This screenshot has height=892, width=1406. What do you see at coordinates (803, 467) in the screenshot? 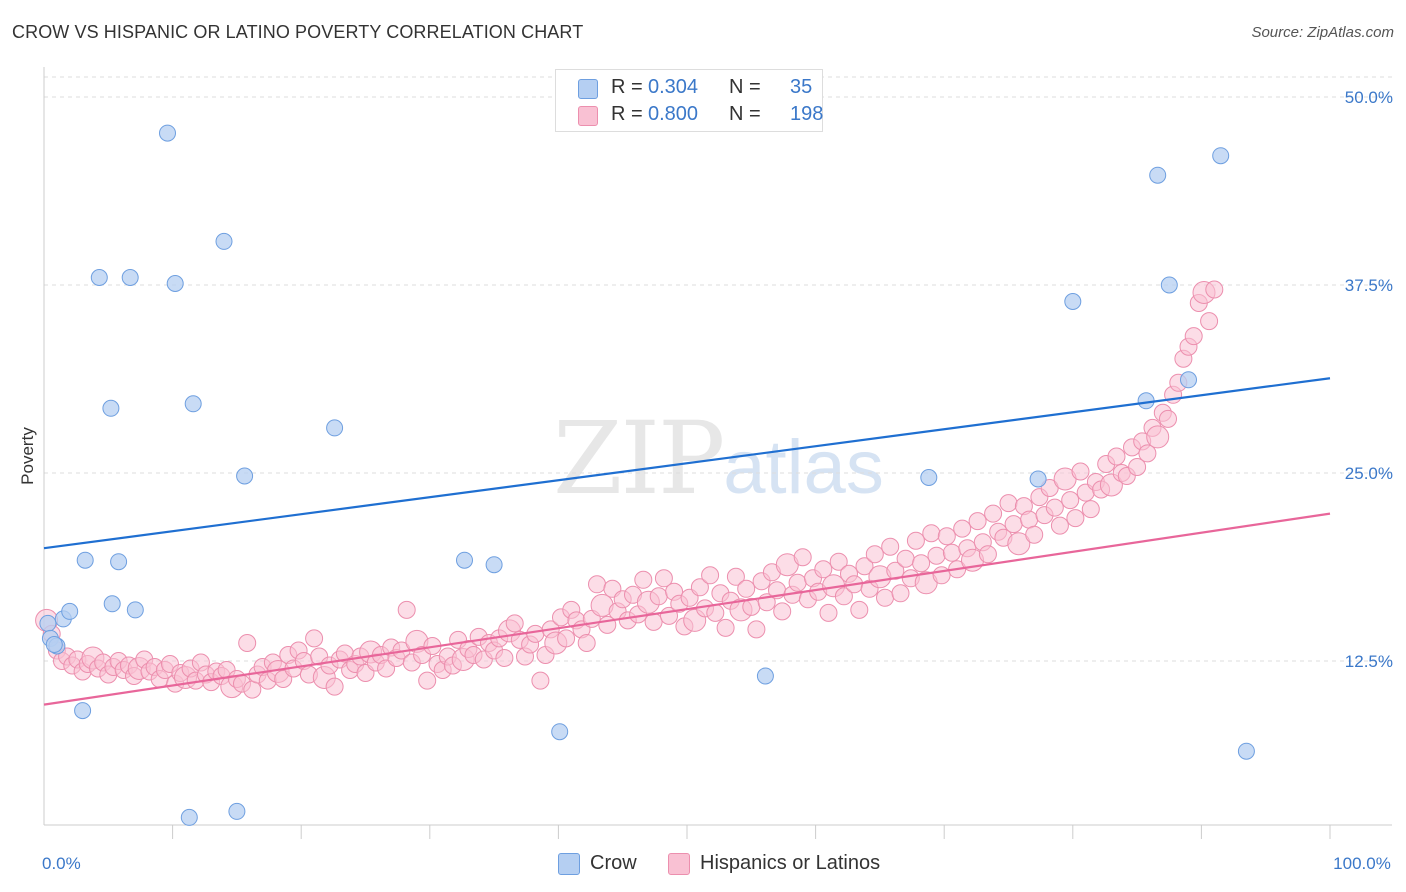
I see `watermark-atlas: atlas` at bounding box center [803, 467].